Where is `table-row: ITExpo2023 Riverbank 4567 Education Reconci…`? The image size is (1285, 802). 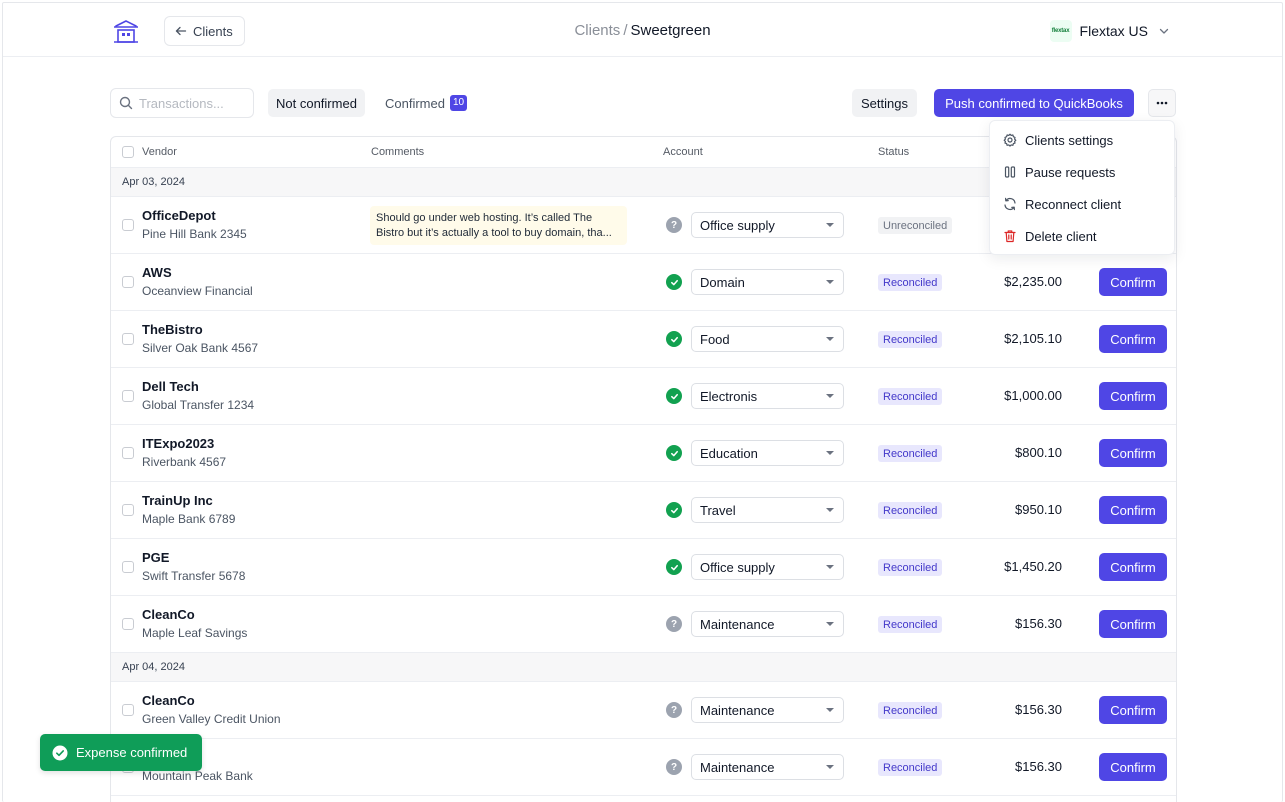 table-row: ITExpo2023 Riverbank 4567 Education Reconci… is located at coordinates (643, 453).